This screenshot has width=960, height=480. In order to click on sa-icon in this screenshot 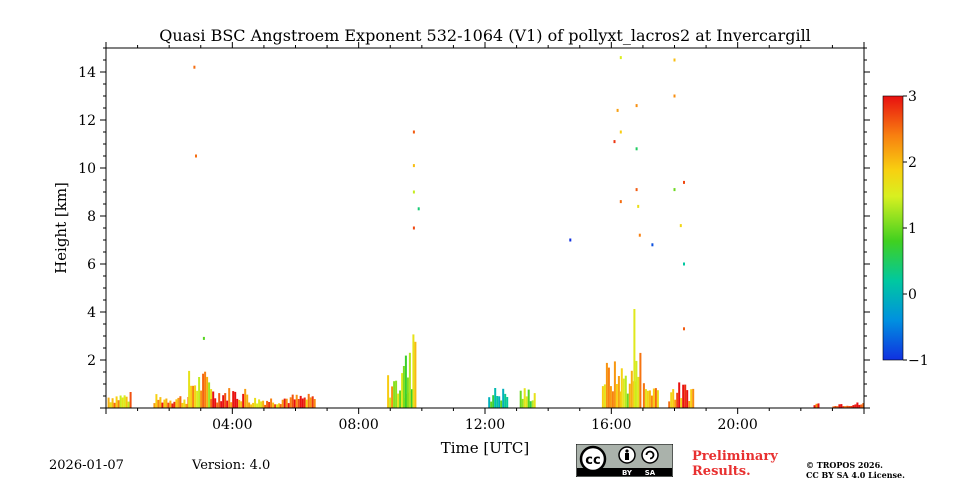, I will do `click(650, 455)`.